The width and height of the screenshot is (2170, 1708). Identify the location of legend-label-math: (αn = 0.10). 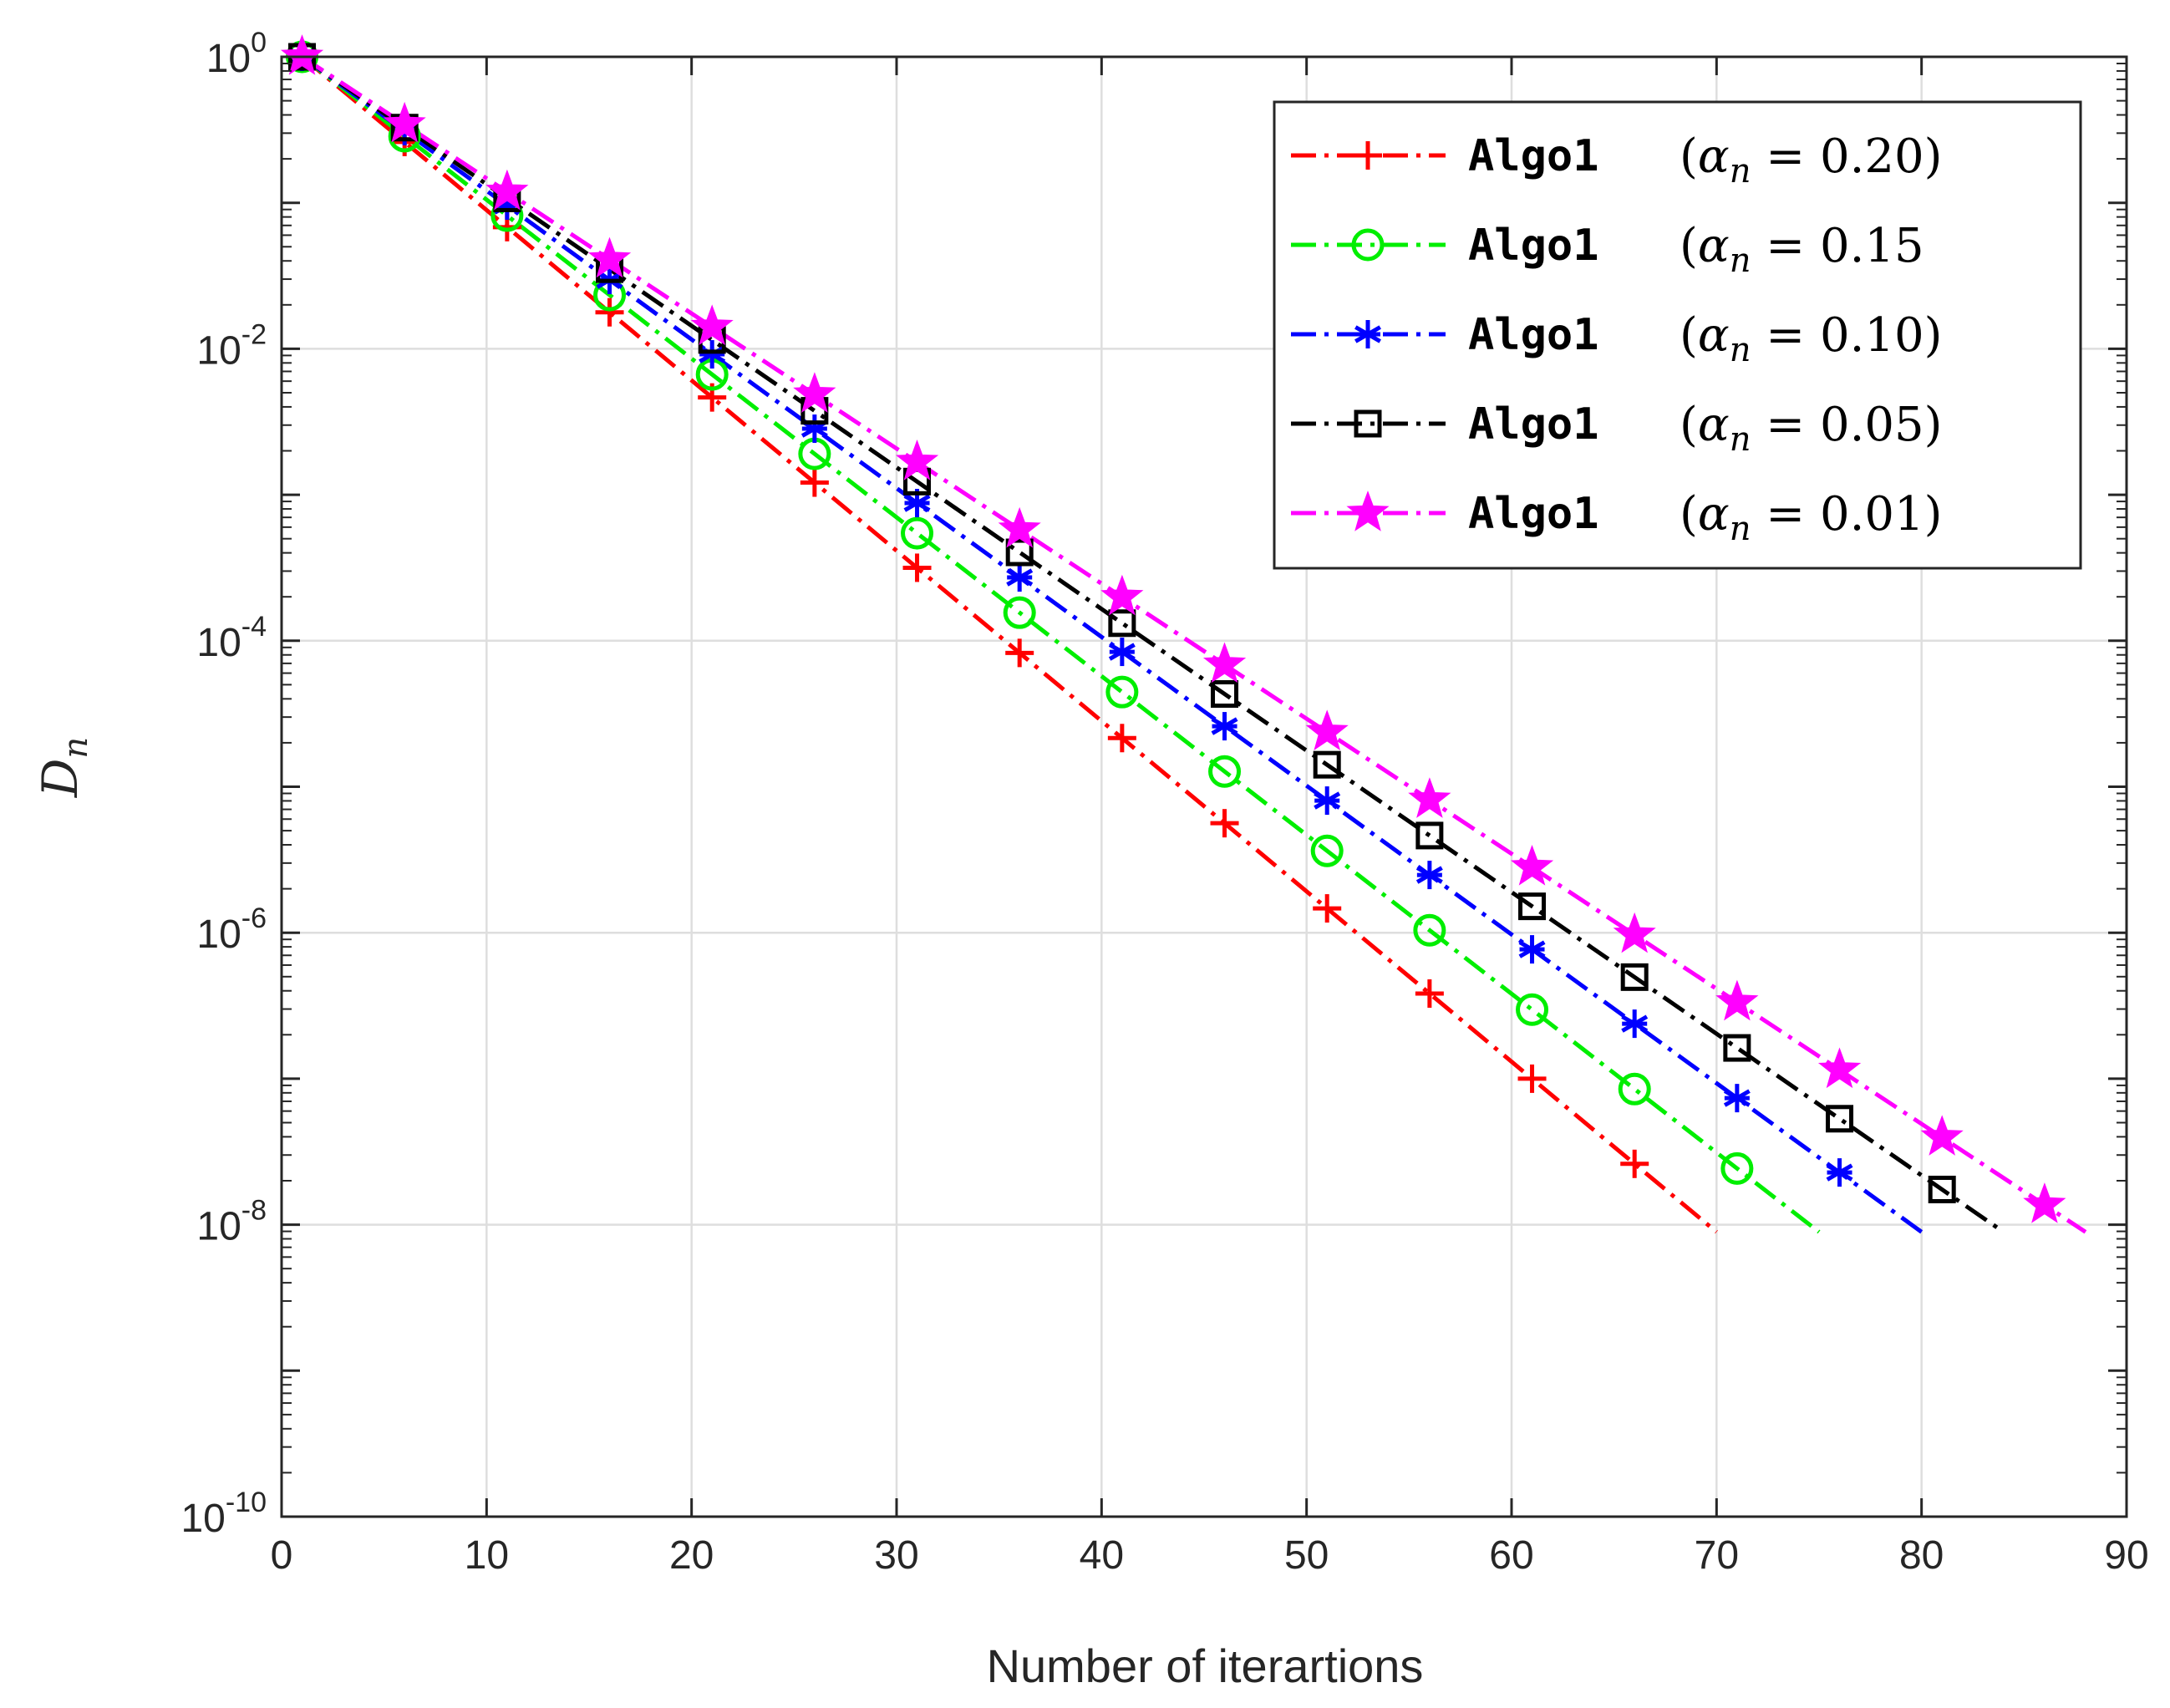
(1811, 338).